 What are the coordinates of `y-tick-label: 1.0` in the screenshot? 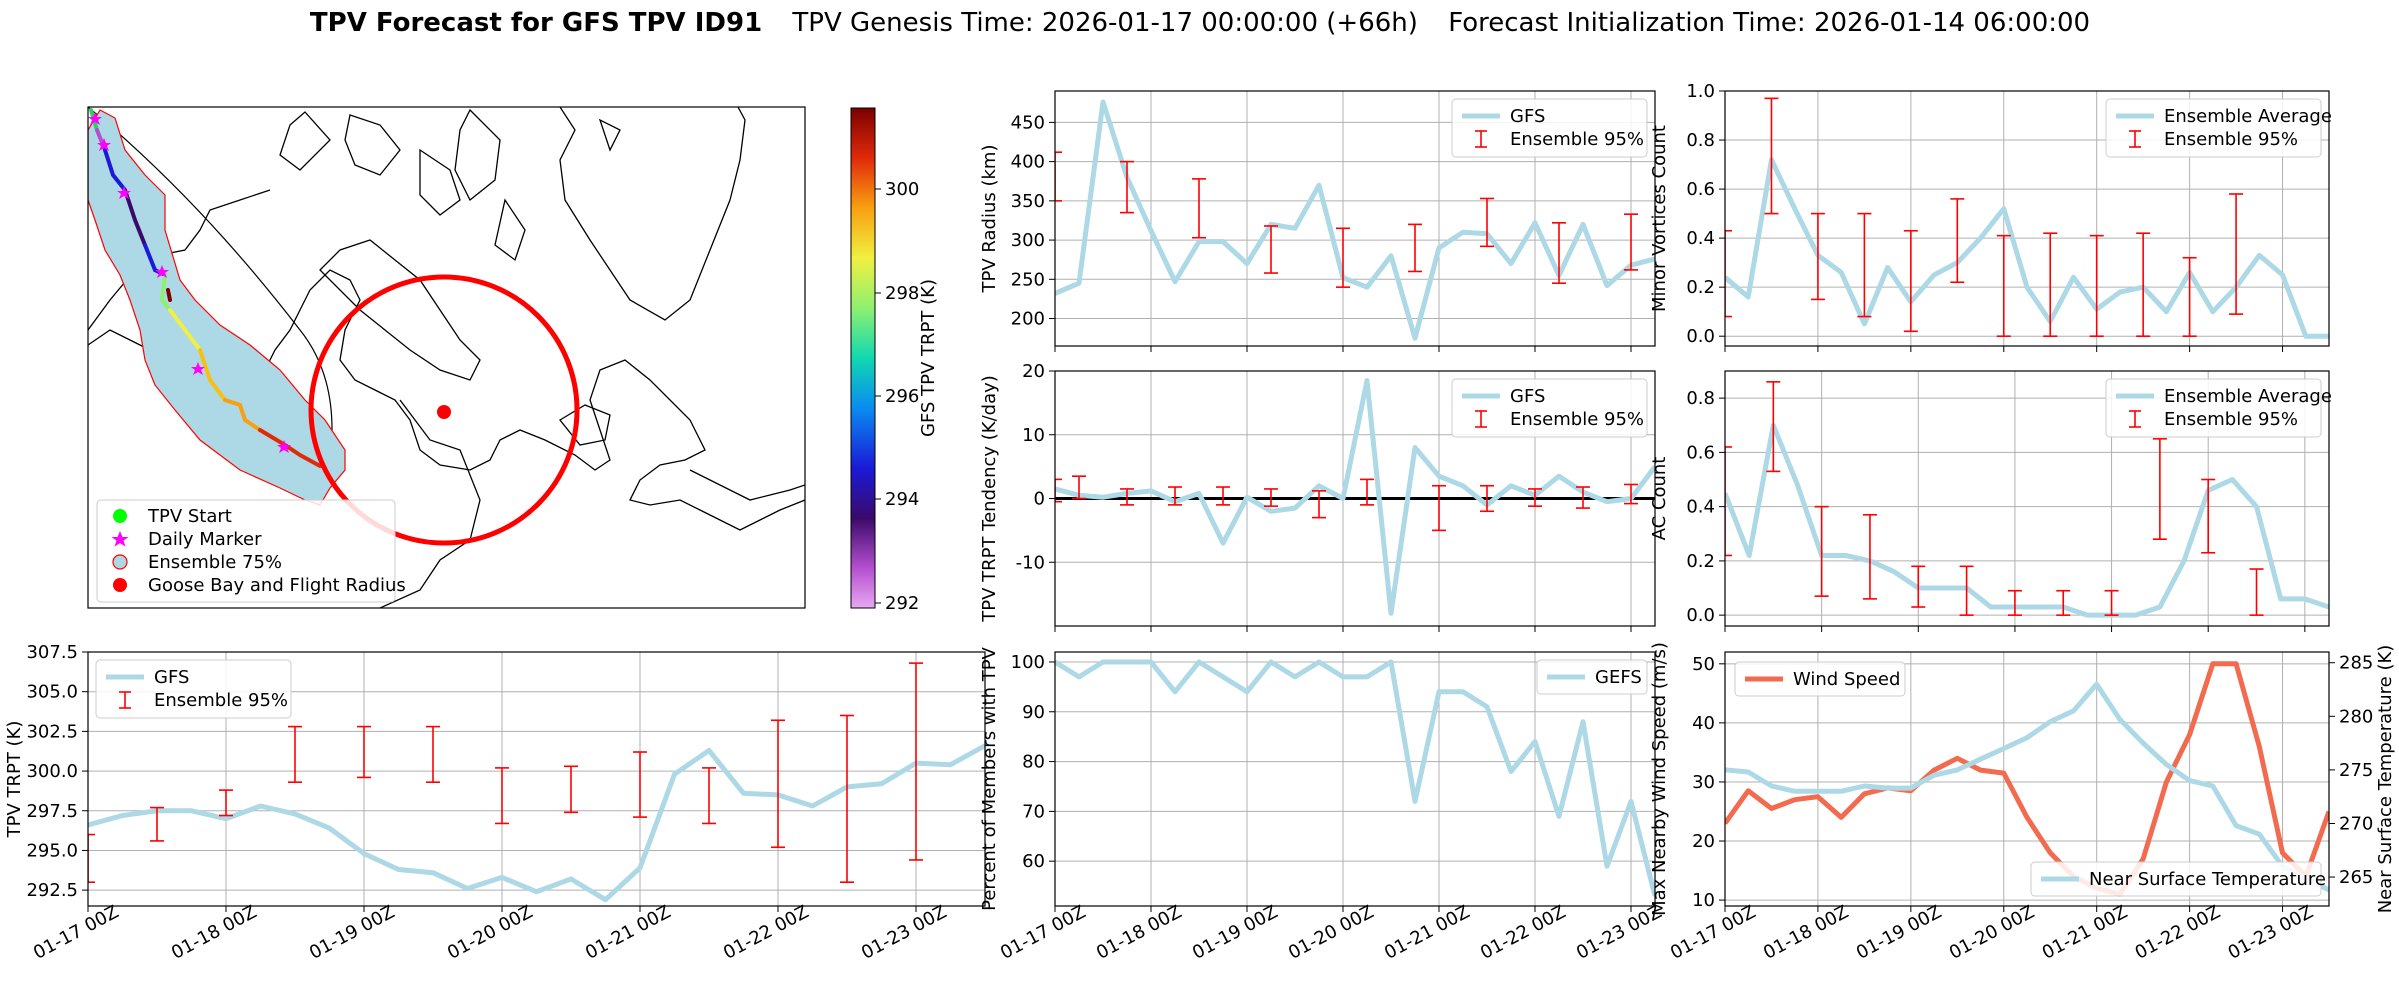 It's located at (1700, 91).